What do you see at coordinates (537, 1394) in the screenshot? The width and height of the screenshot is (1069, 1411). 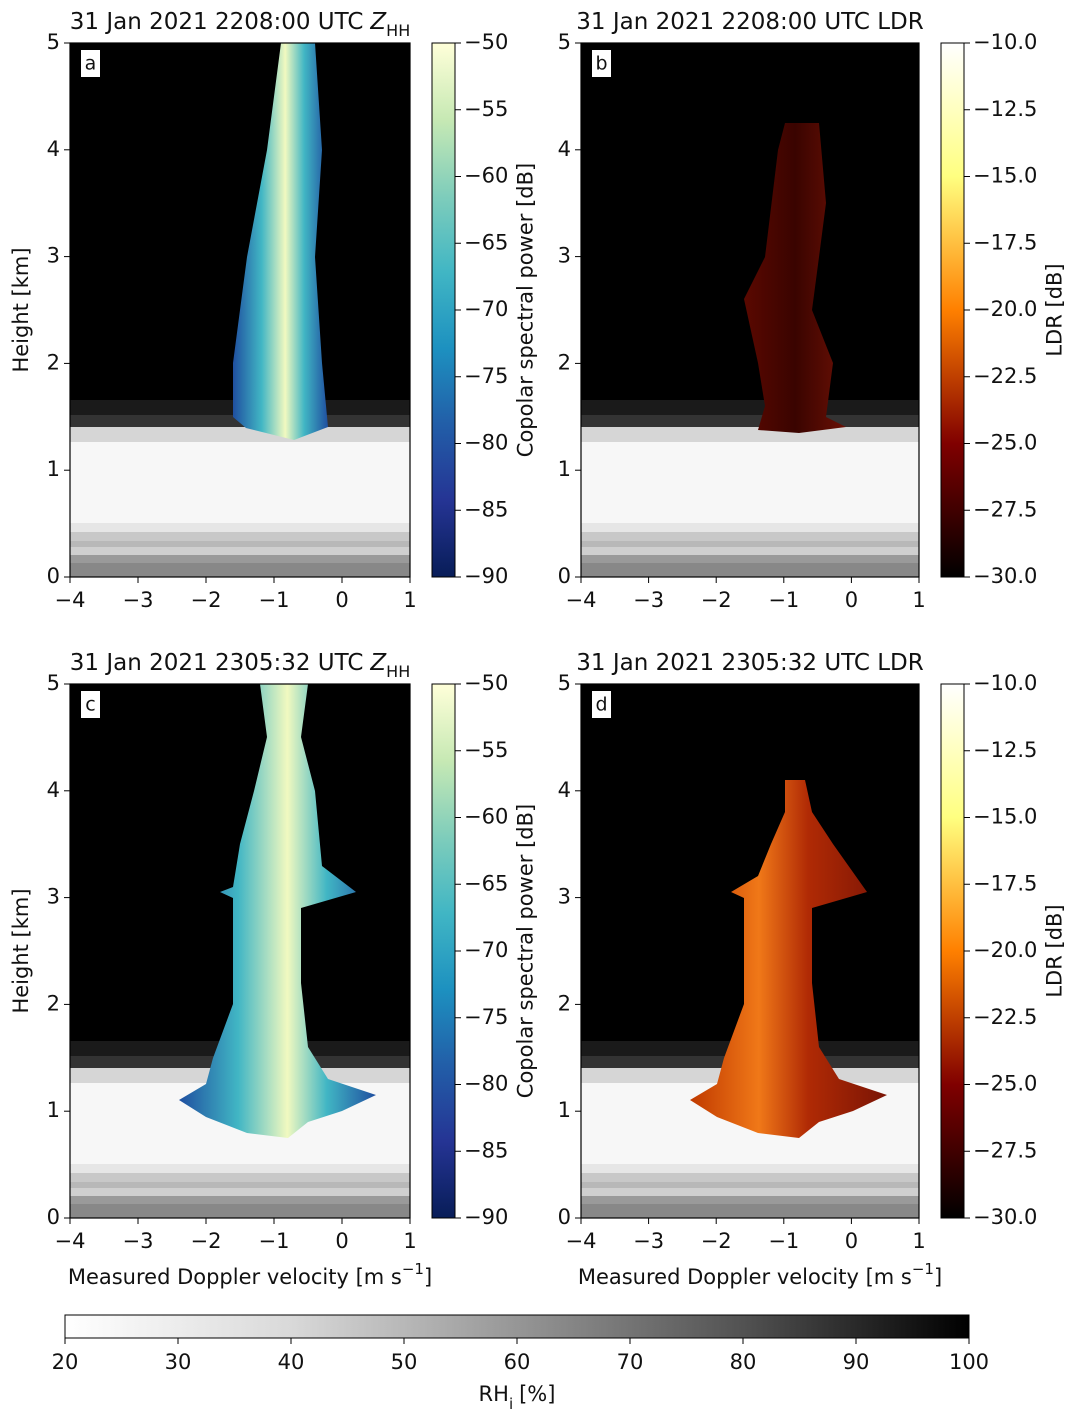 I see `label-end: [%]` at bounding box center [537, 1394].